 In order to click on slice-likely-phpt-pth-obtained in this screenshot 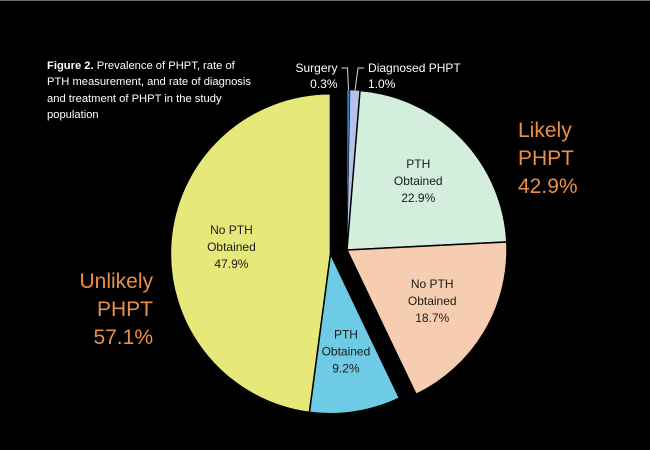, I will do `click(427, 170)`.